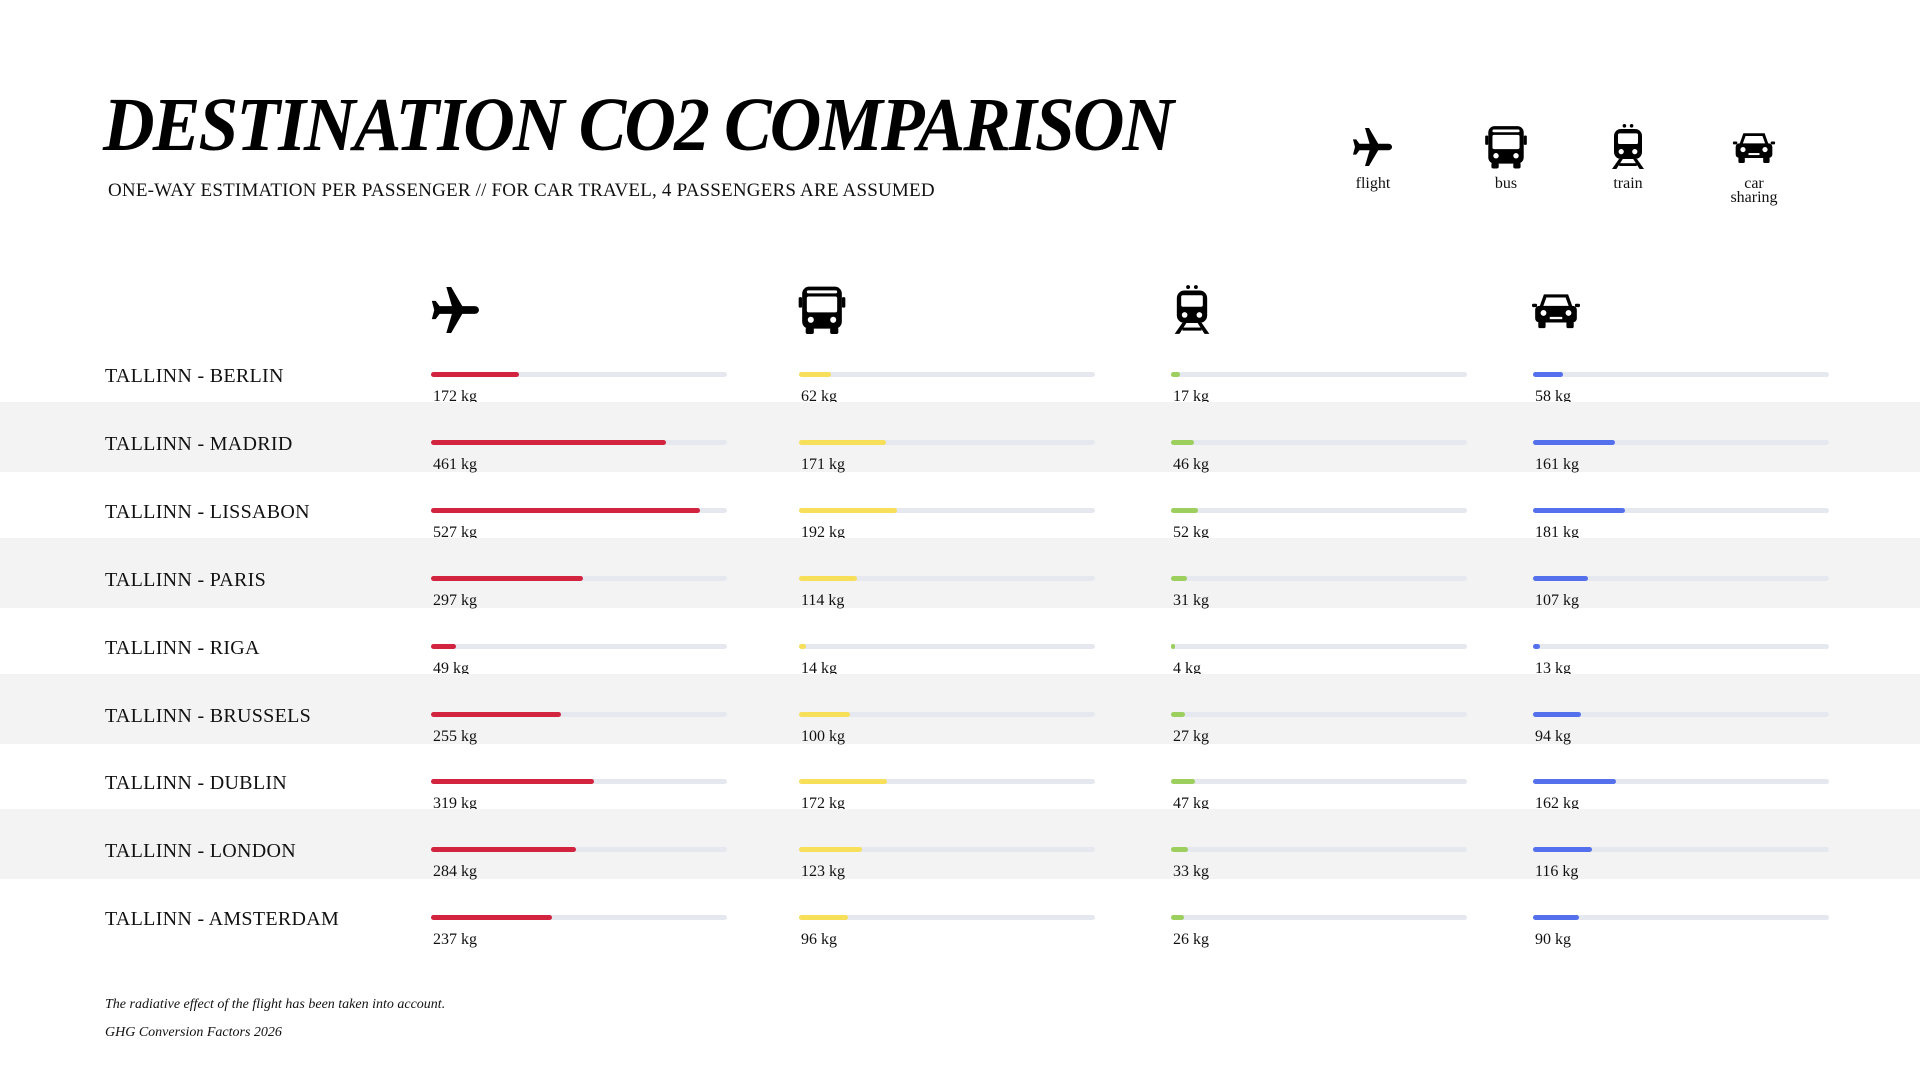 The width and height of the screenshot is (1920, 1080). Describe the element at coordinates (451, 668) in the screenshot. I see `bar-value-label: 49 kg` at that location.